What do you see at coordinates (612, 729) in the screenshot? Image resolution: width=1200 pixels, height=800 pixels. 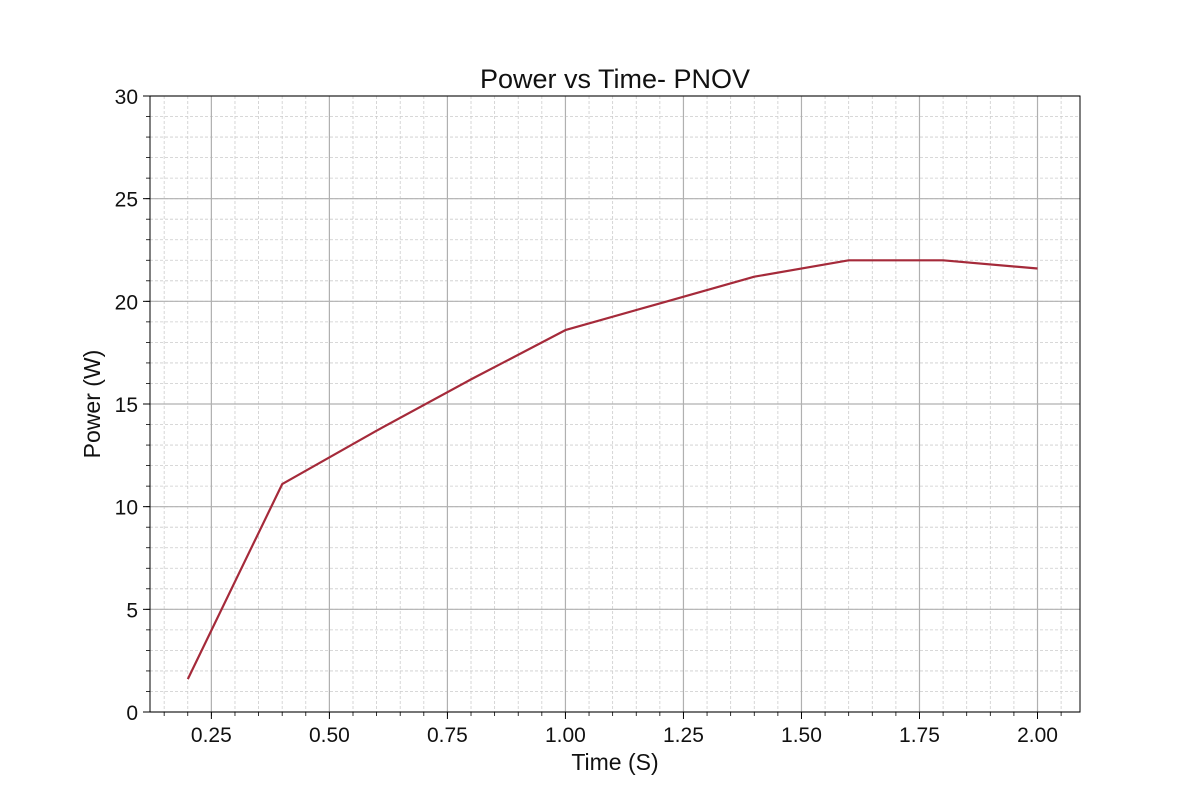 I see `x-axis: 0.25 0.50 0.75 1.00 1.25 1.50 1.75 2.00` at bounding box center [612, 729].